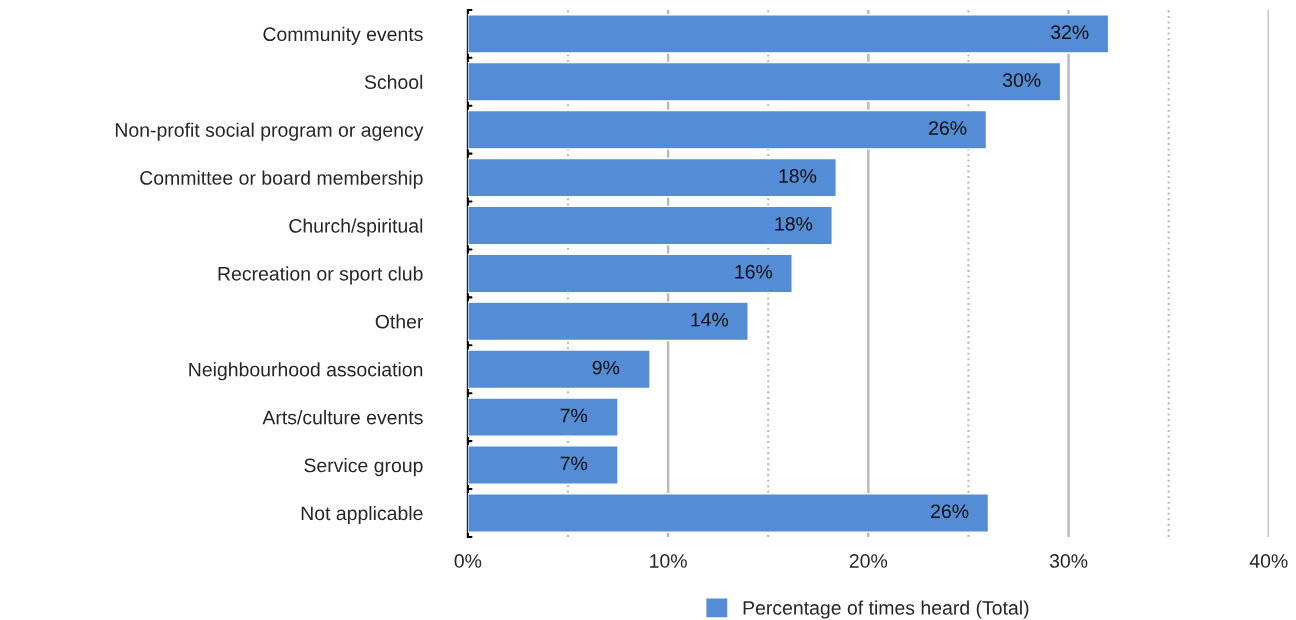  Describe the element at coordinates (362, 515) in the screenshot. I see `y-tick-label: Not applicable` at that location.